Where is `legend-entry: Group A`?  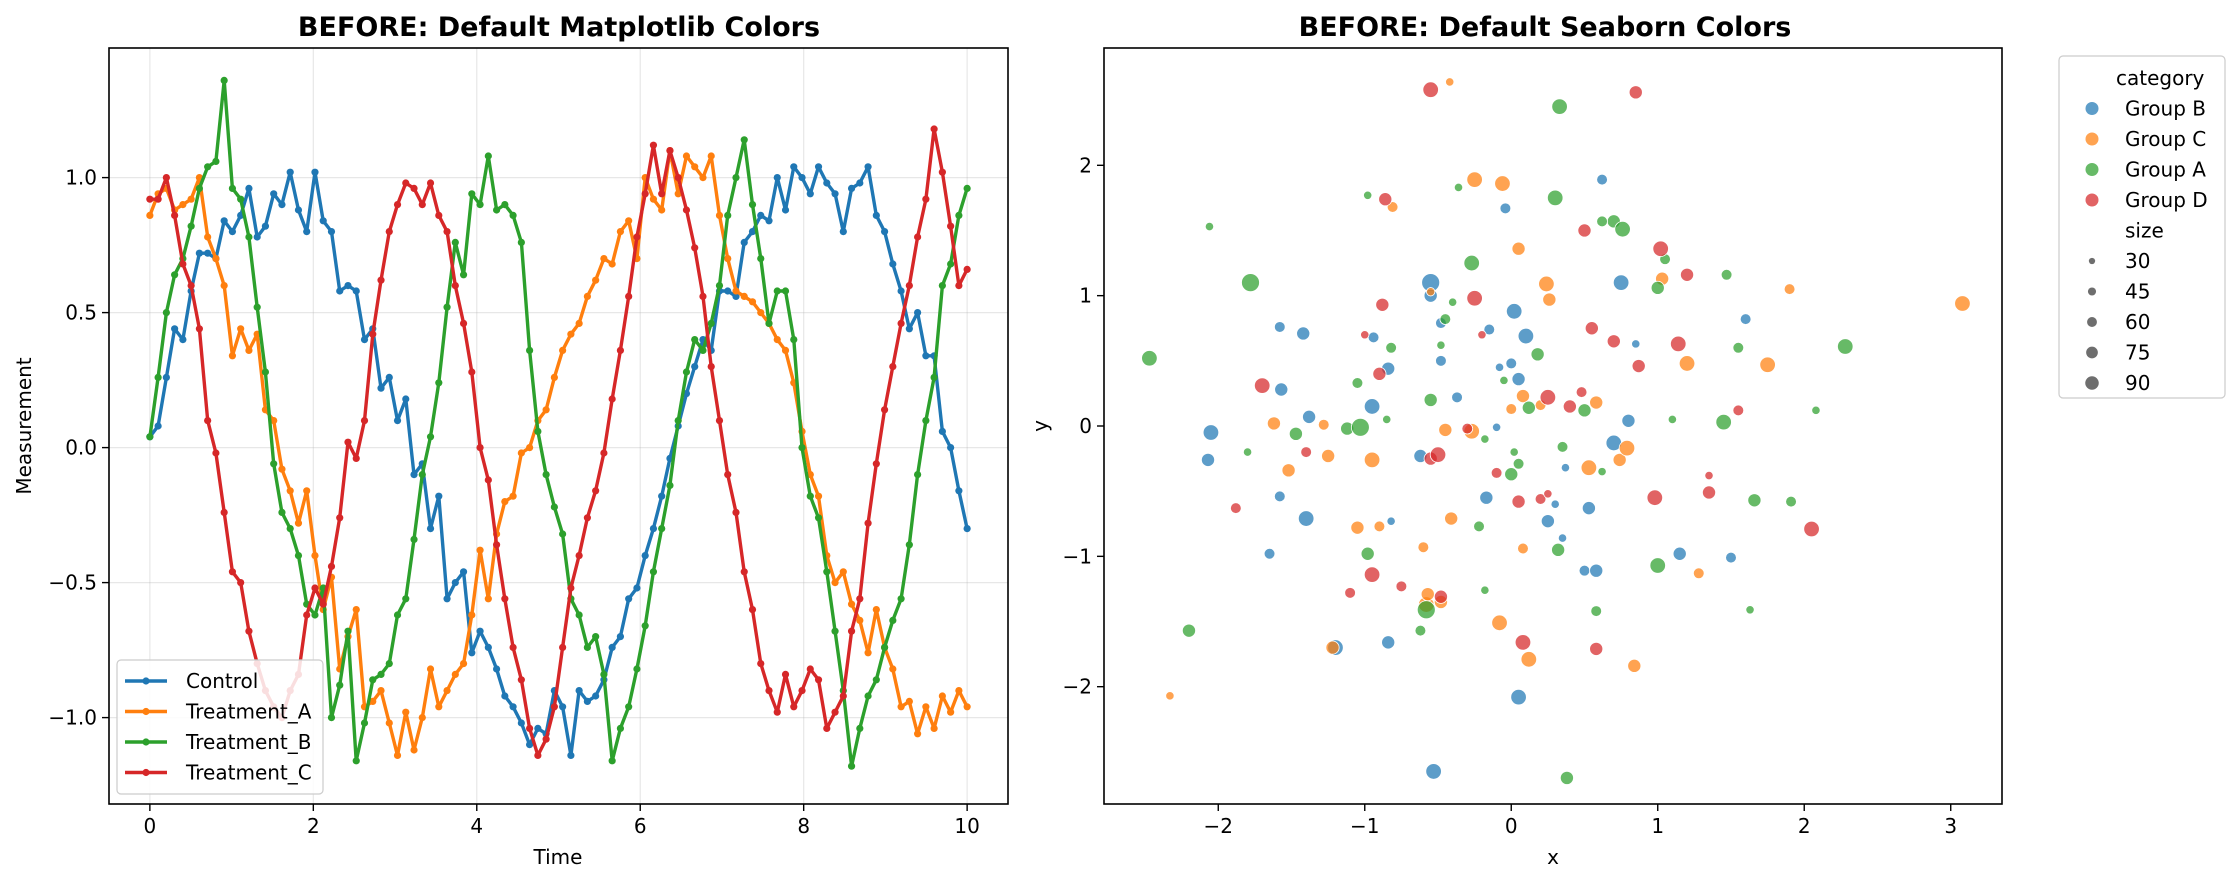
legend-entry: Group A is located at coordinates (2145, 170).